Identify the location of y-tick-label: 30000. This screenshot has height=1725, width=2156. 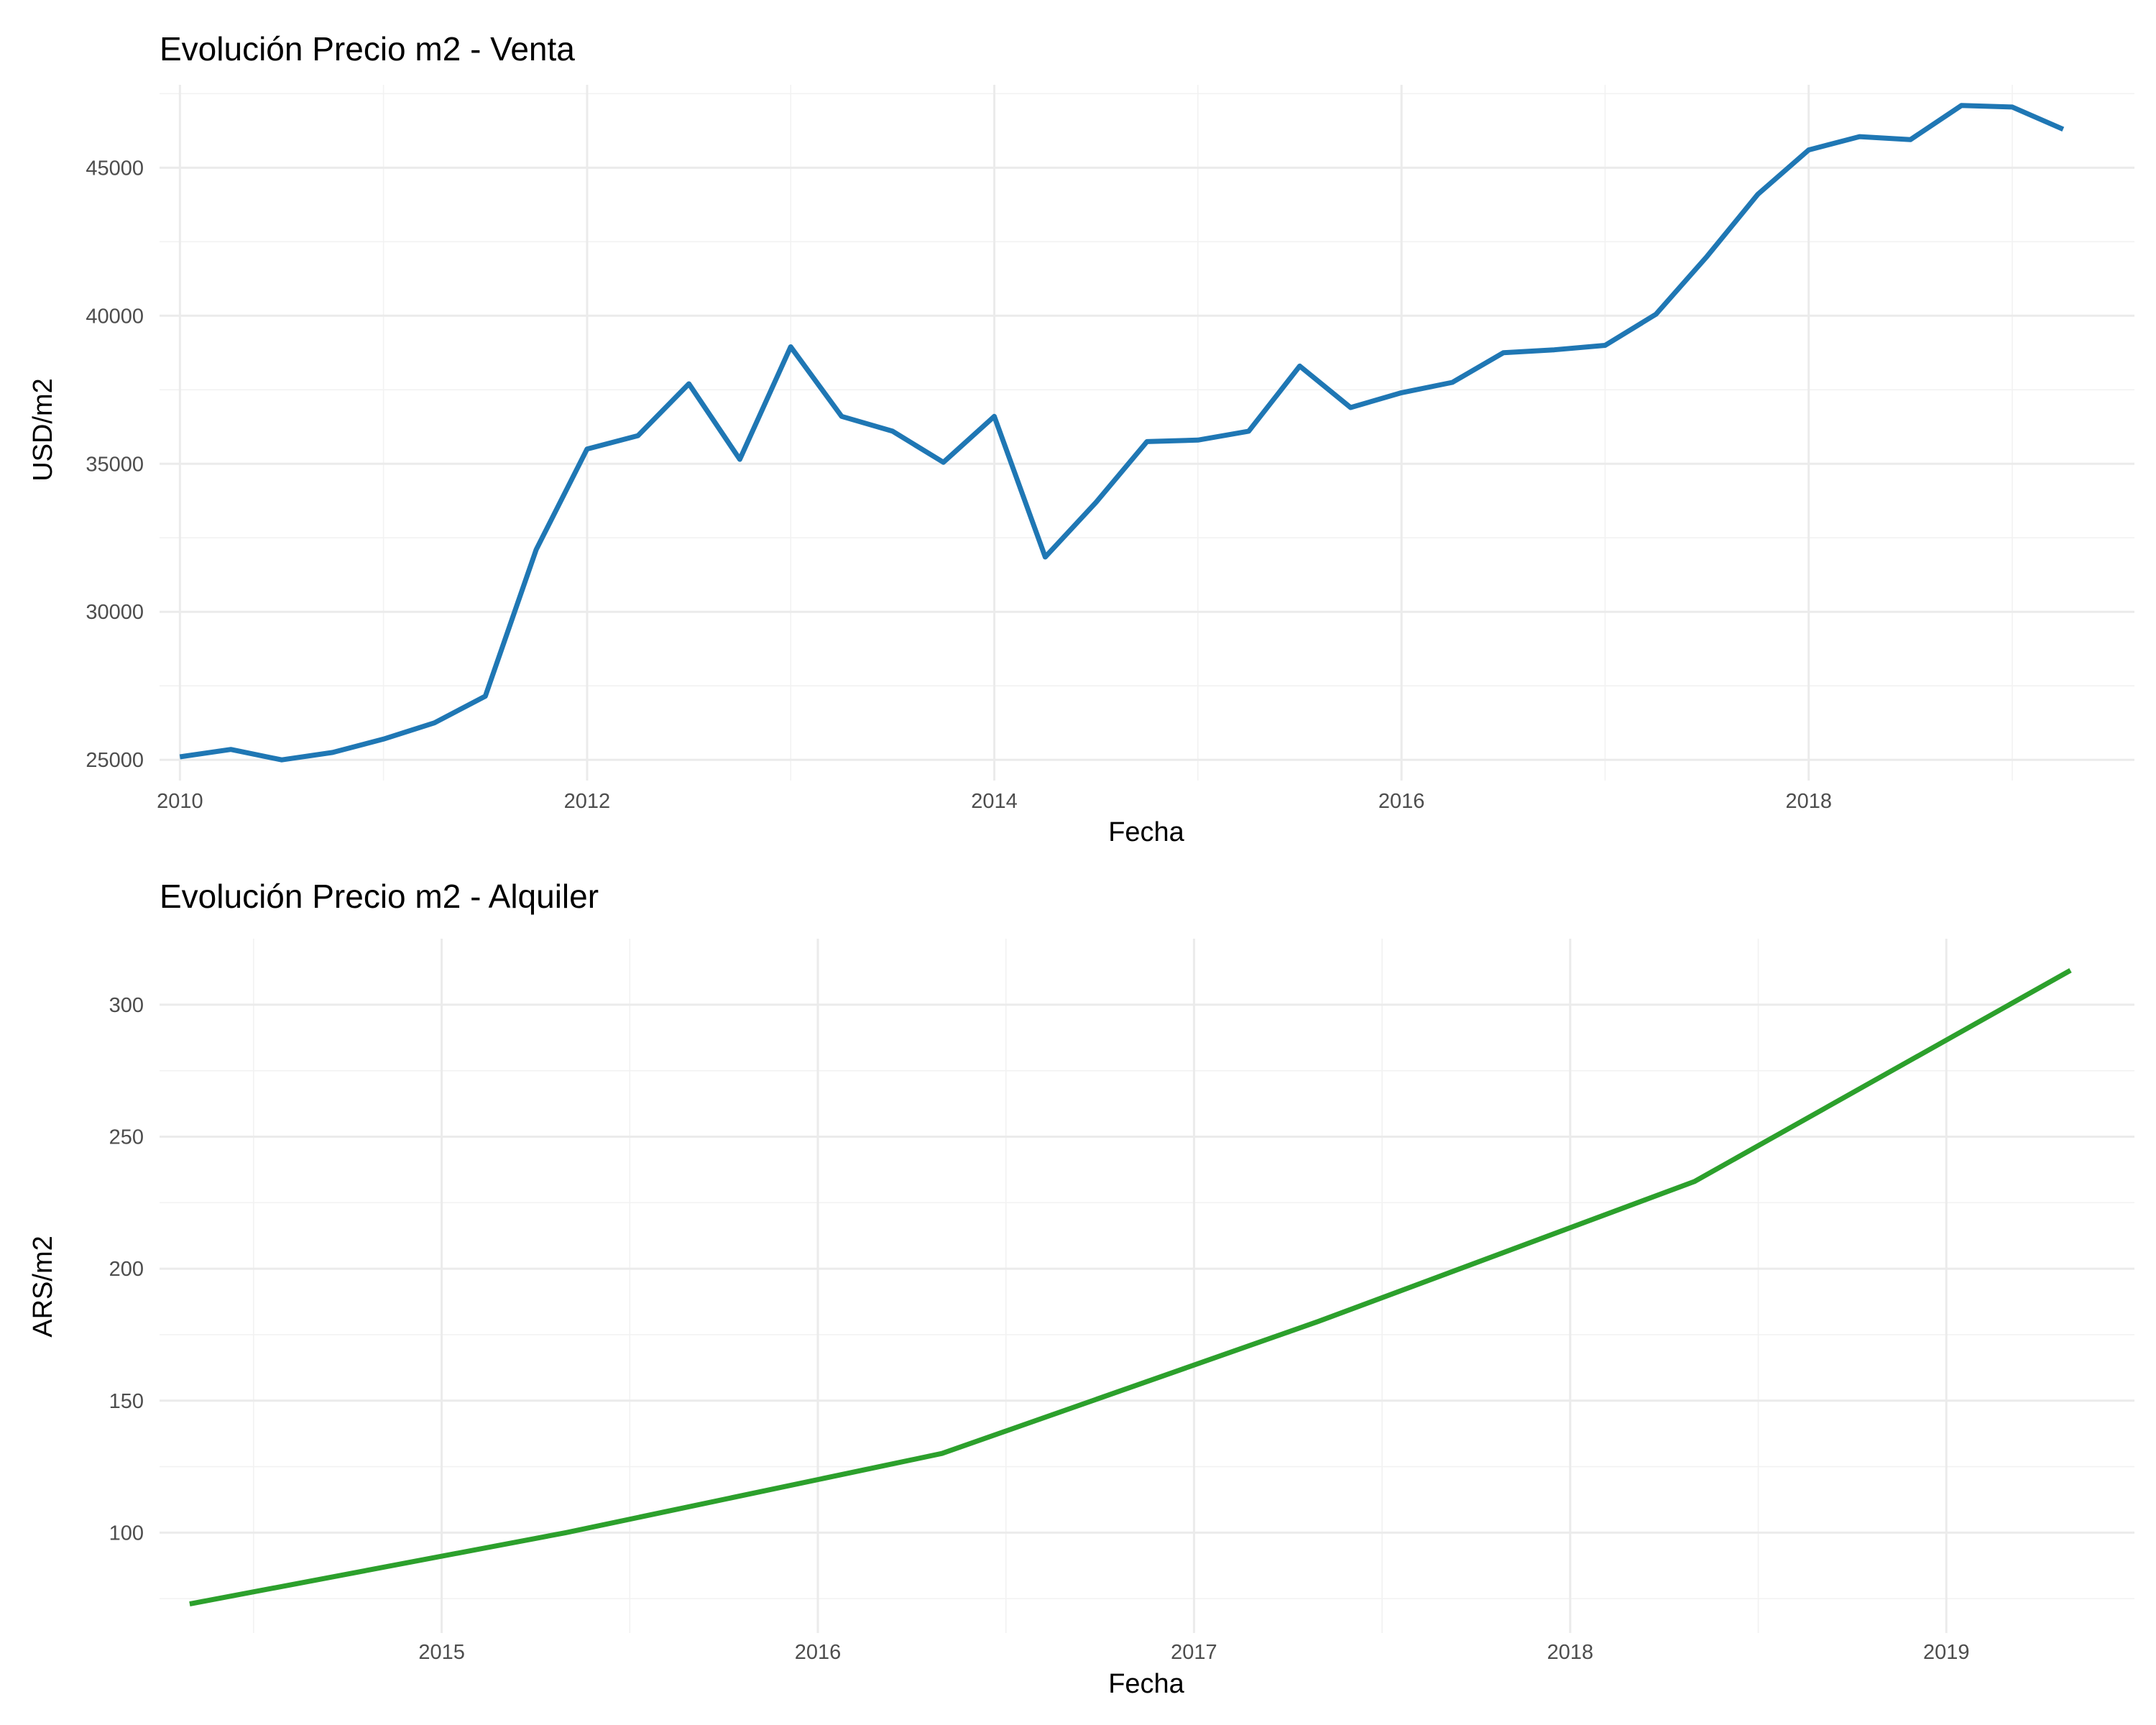
(115, 612).